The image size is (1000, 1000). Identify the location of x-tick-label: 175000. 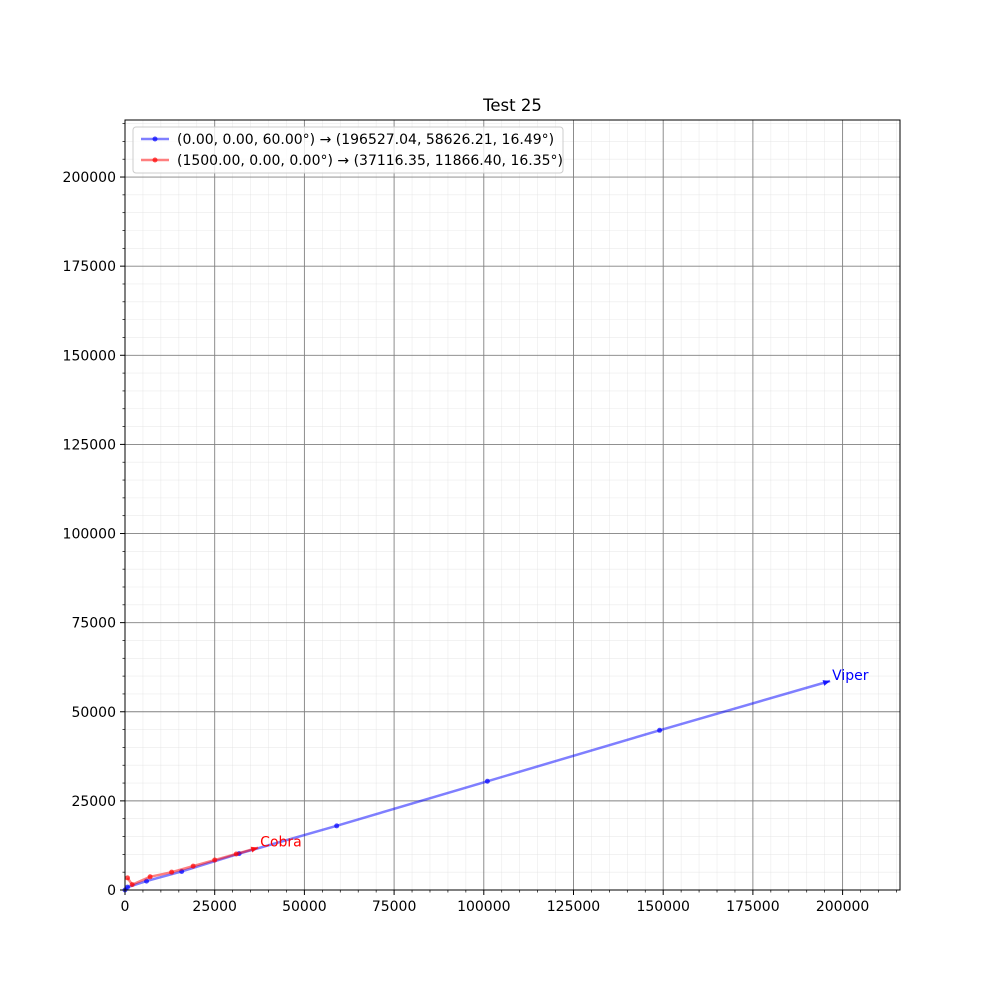
(752, 907).